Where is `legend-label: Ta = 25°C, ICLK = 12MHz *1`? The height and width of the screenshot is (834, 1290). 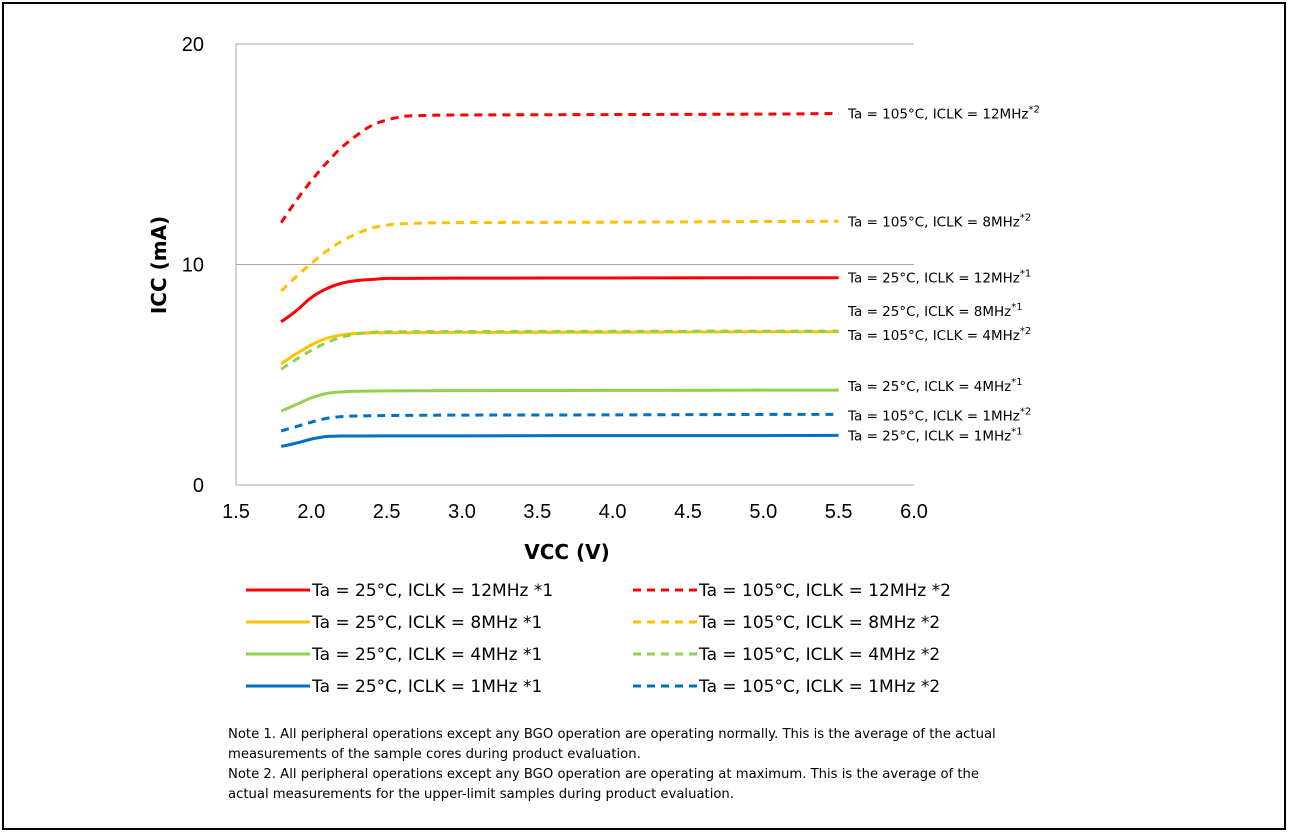 legend-label: Ta = 25°C, ICLK = 12MHz *1 is located at coordinates (432, 591).